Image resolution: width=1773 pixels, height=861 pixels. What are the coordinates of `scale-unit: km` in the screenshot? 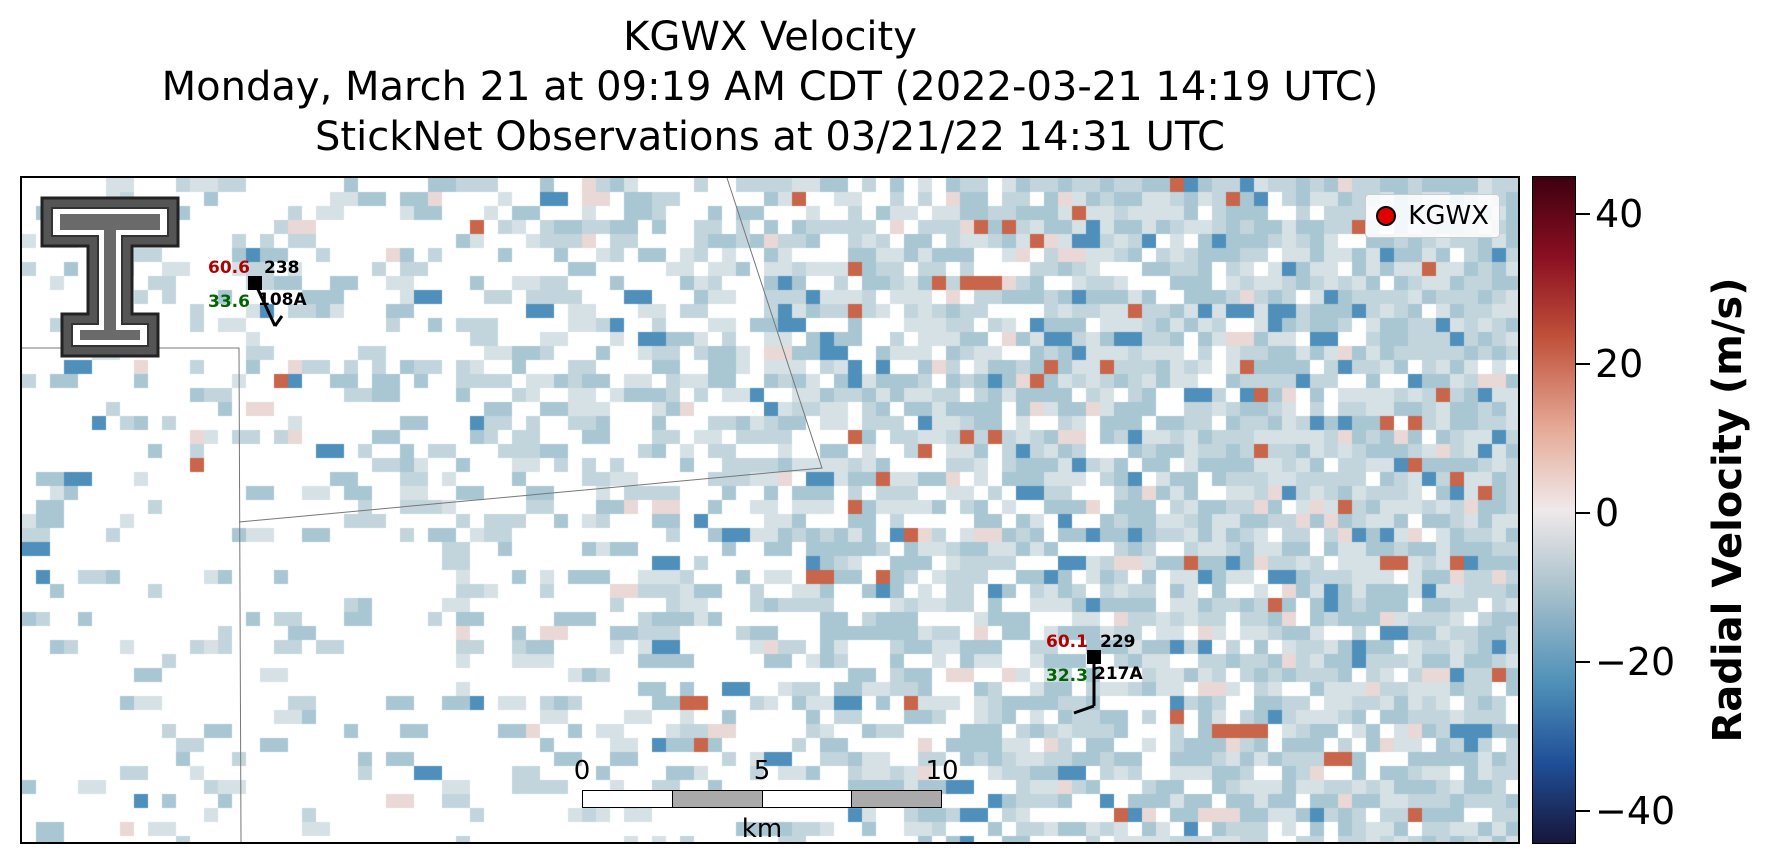 It's located at (762, 829).